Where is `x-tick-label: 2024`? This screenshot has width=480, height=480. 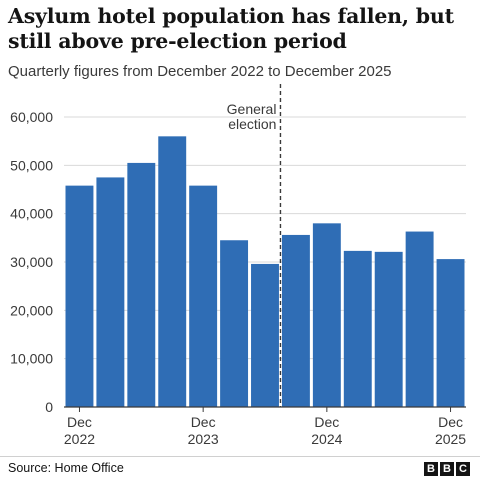 x-tick-label: 2024 is located at coordinates (326, 439).